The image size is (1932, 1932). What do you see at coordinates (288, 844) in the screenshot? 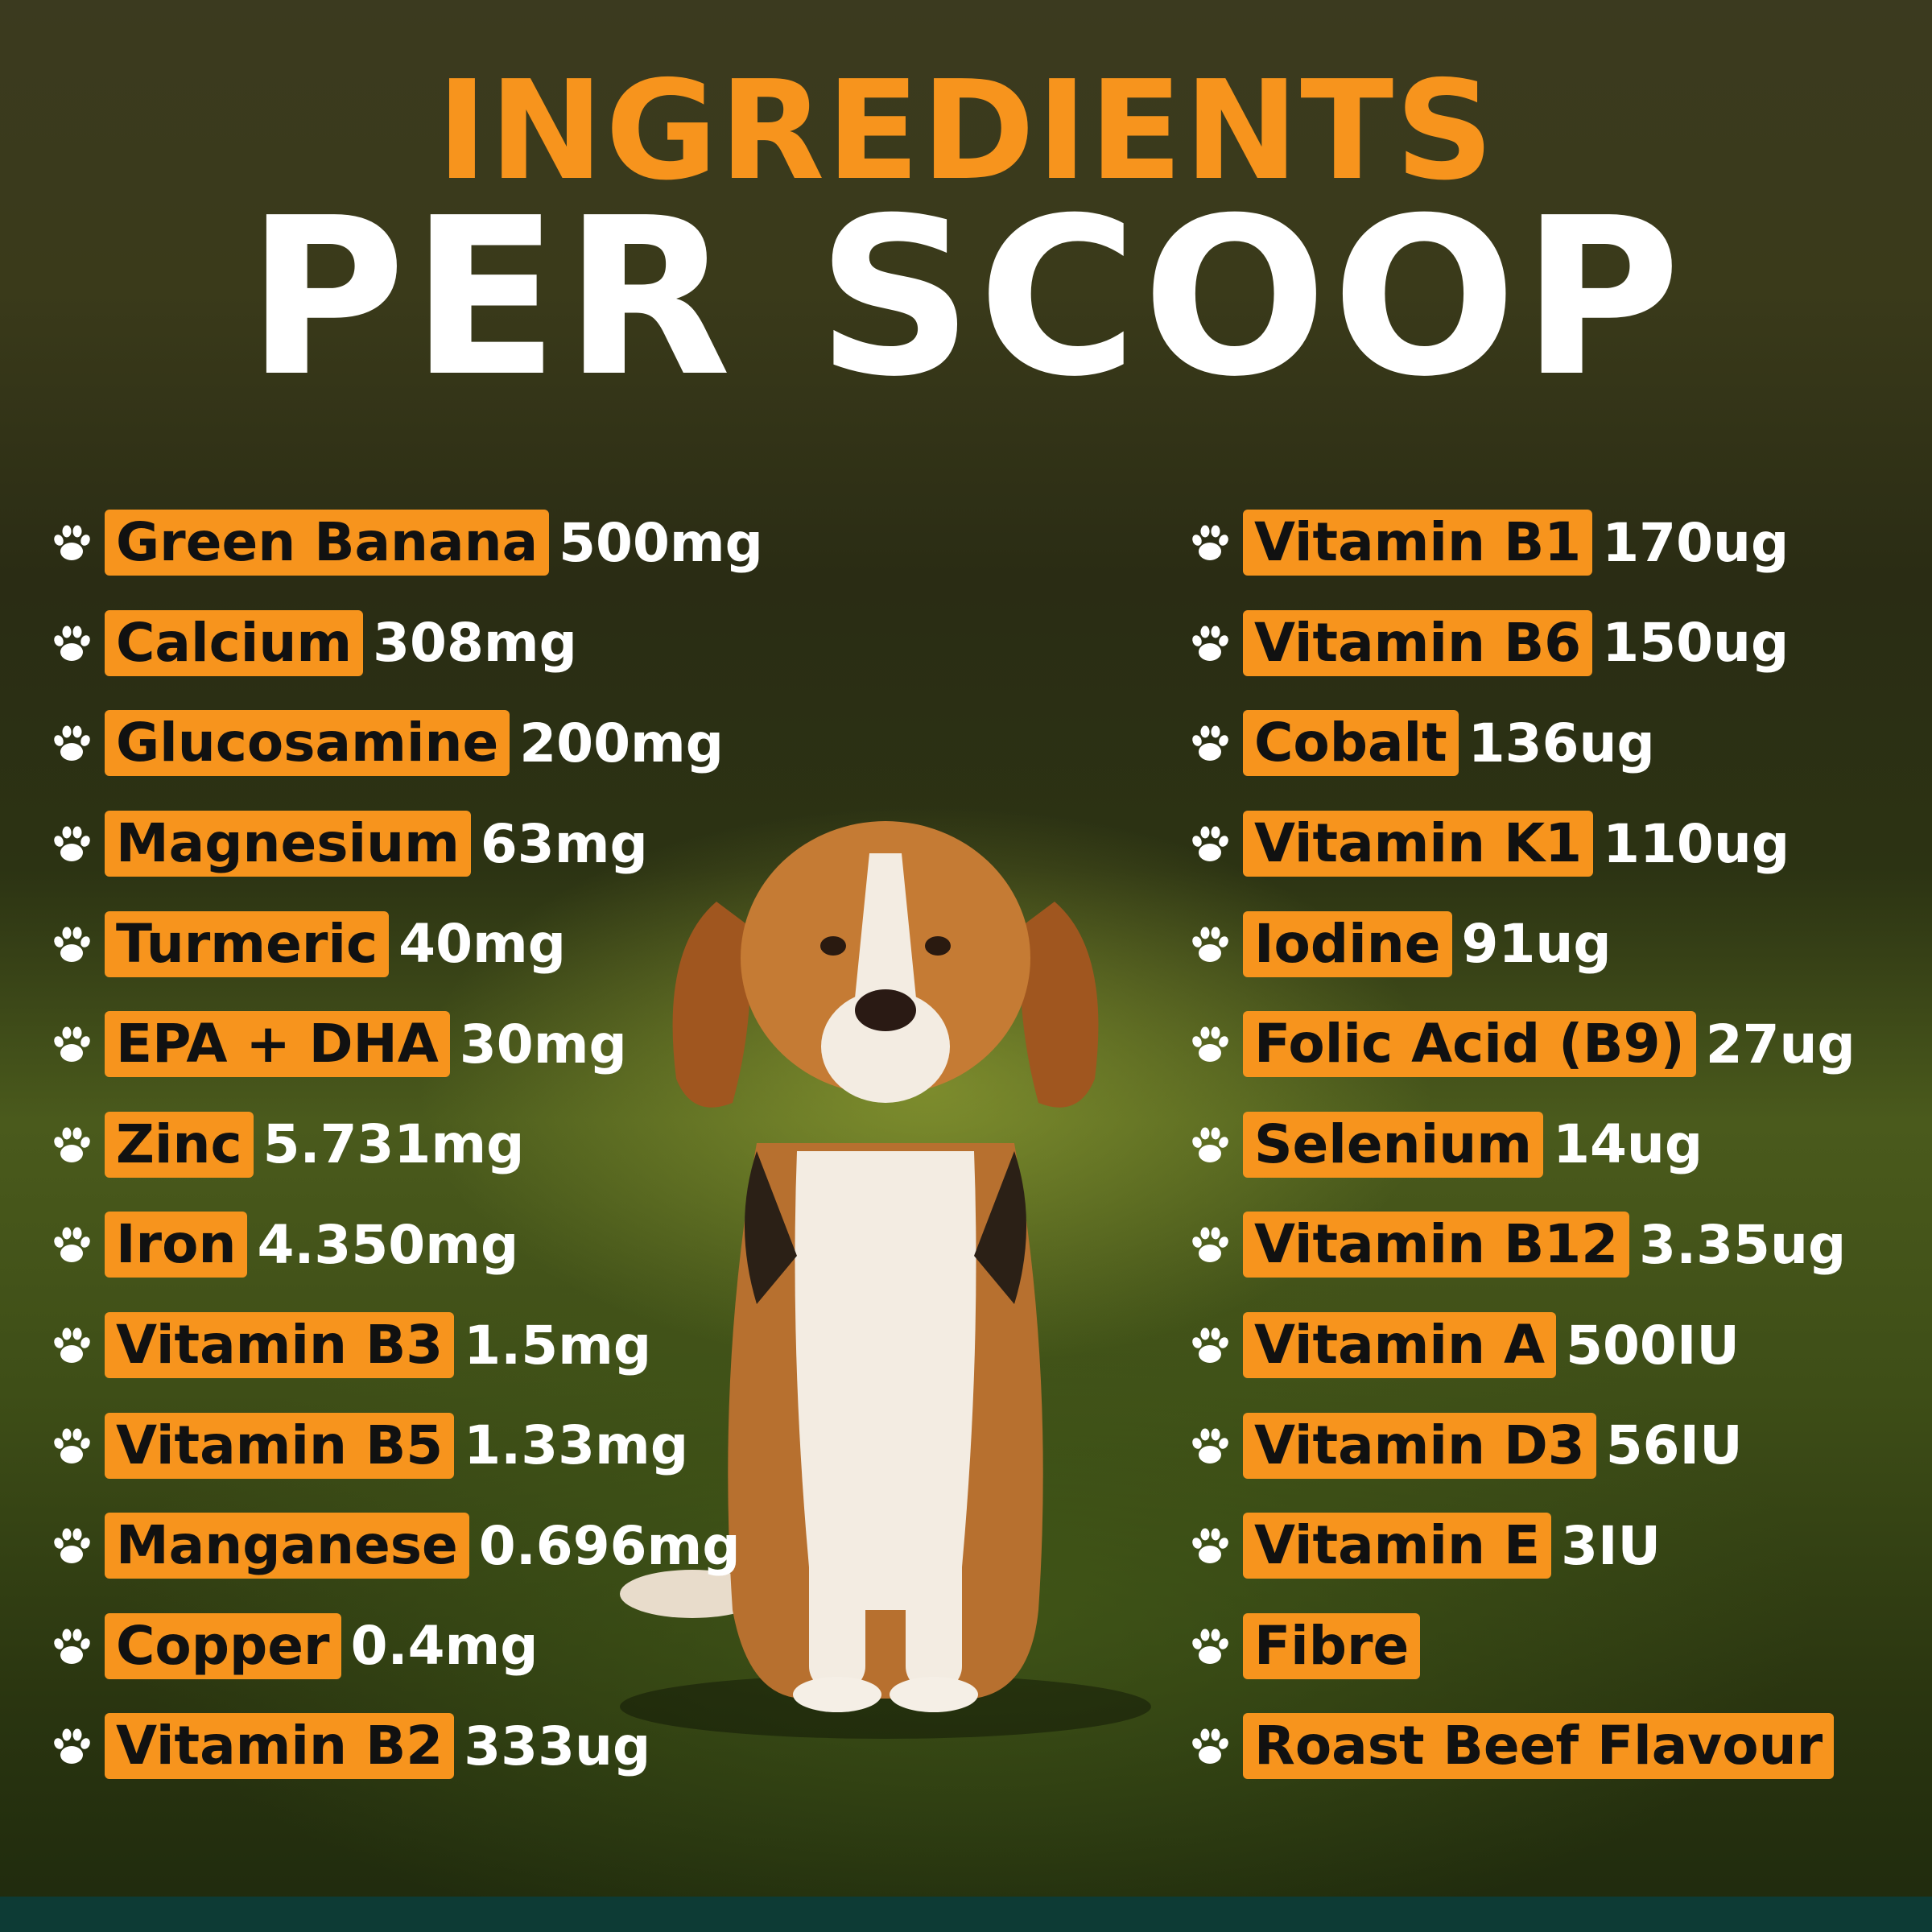
I see `ingredient-name: Magnesium` at bounding box center [288, 844].